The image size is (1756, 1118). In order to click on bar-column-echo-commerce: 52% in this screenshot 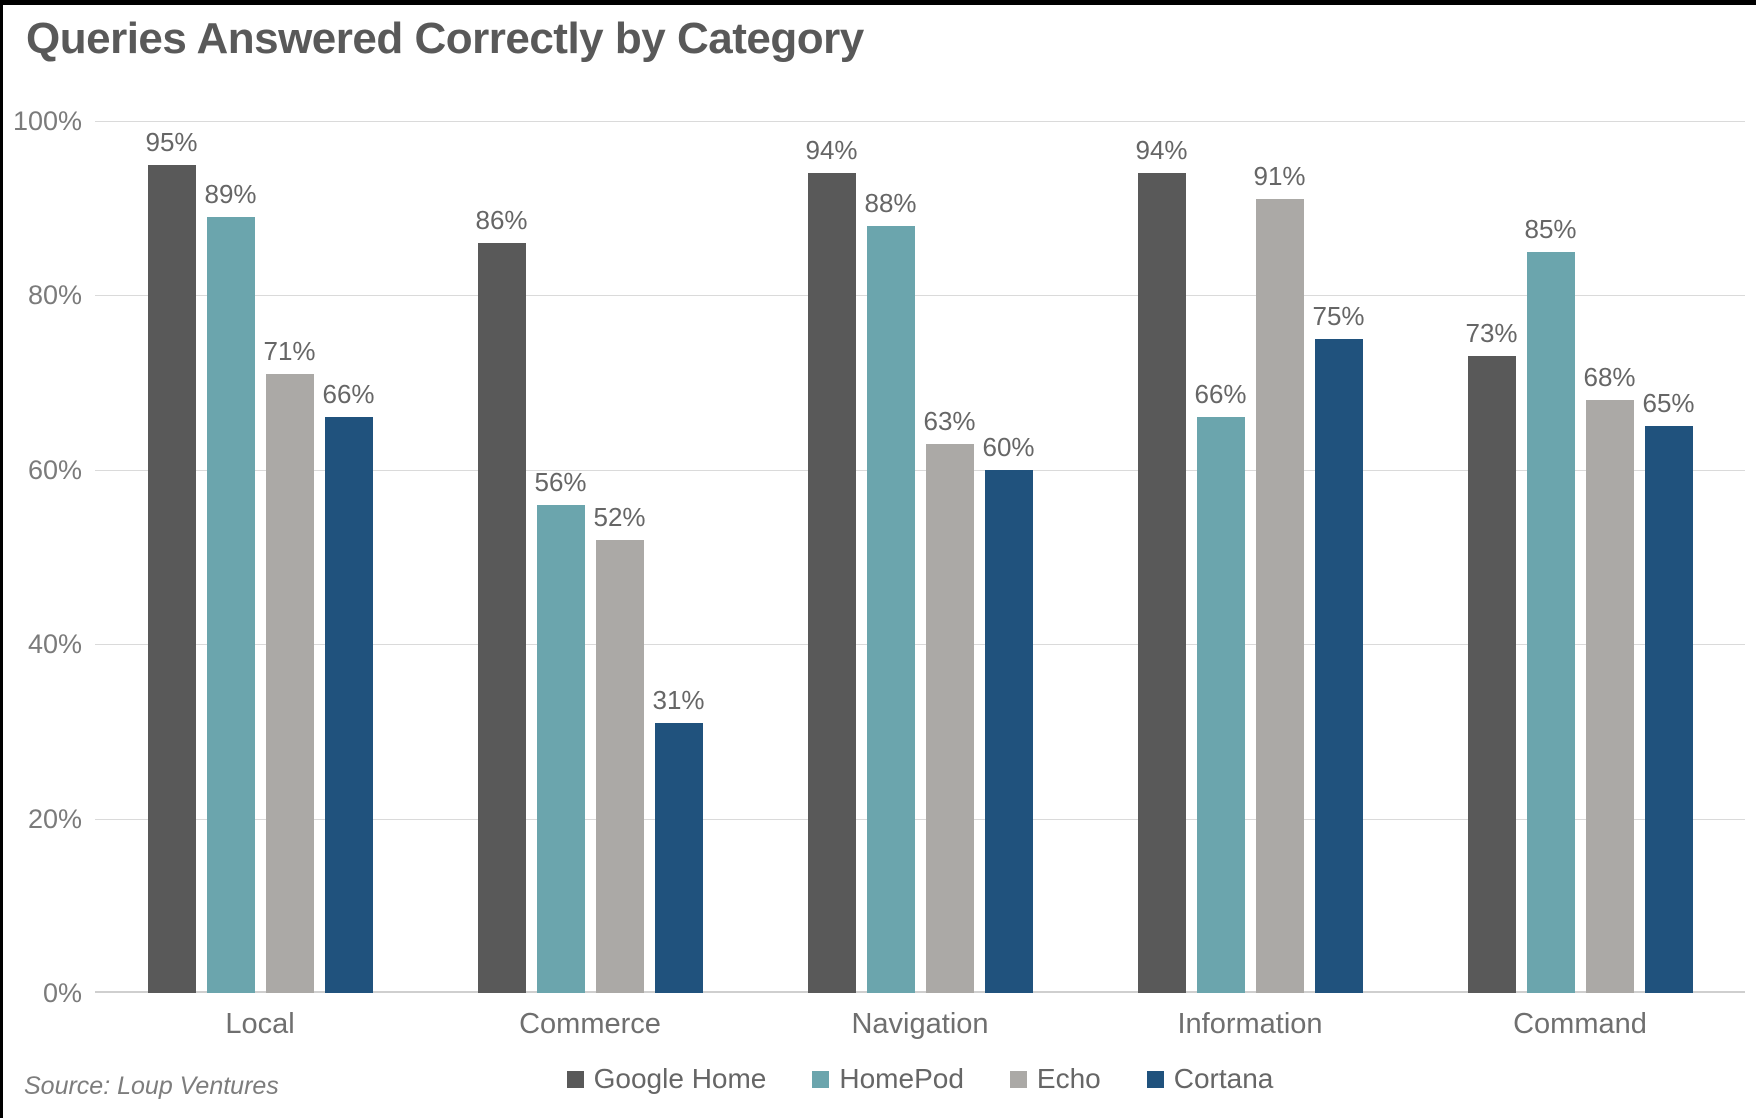, I will do `click(619, 747)`.